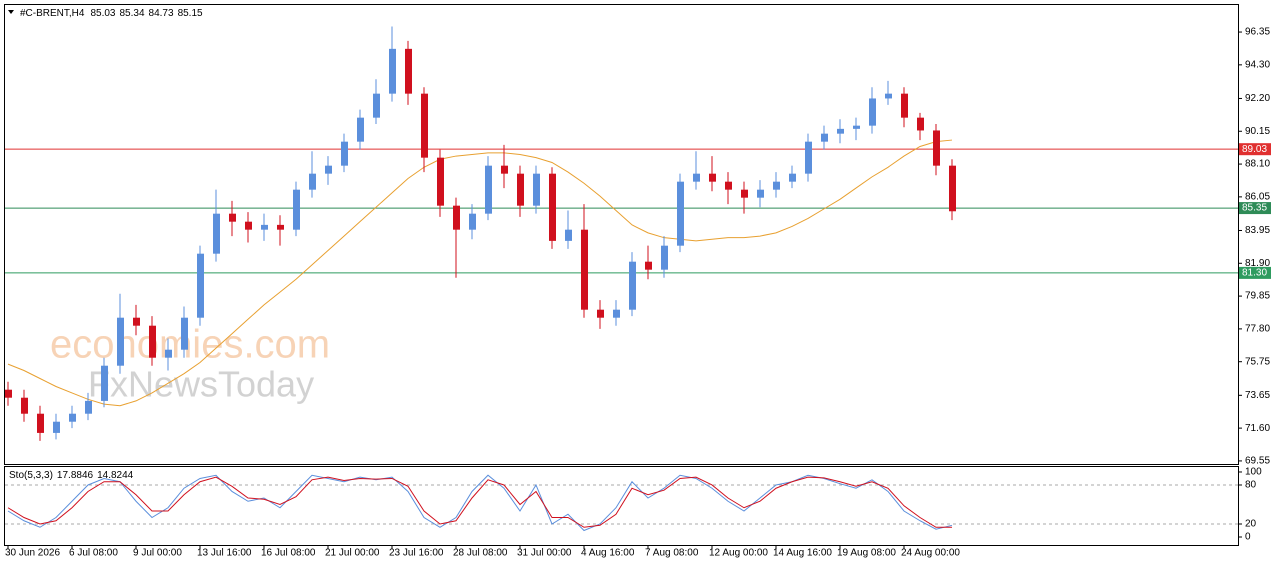  Describe the element at coordinates (32, 553) in the screenshot. I see `x-tick-label: 30 Jun 2026` at that location.